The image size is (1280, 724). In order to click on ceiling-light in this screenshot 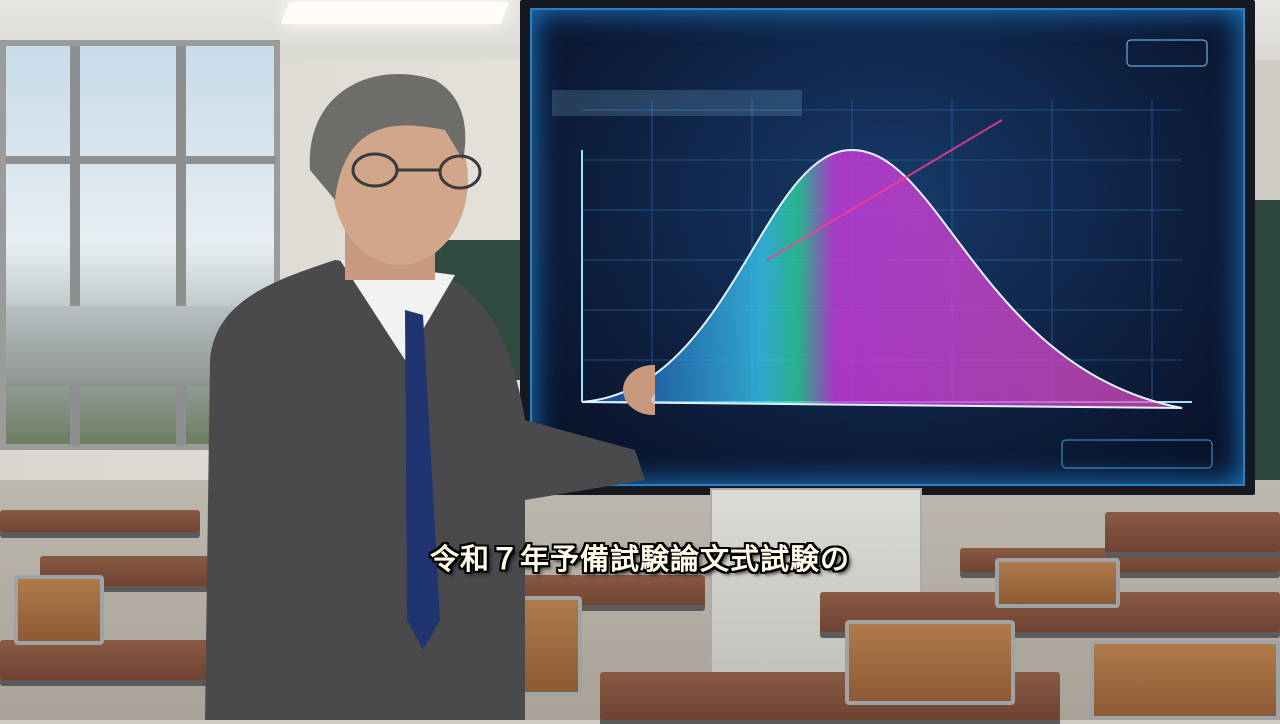, I will do `click(395, 13)`.